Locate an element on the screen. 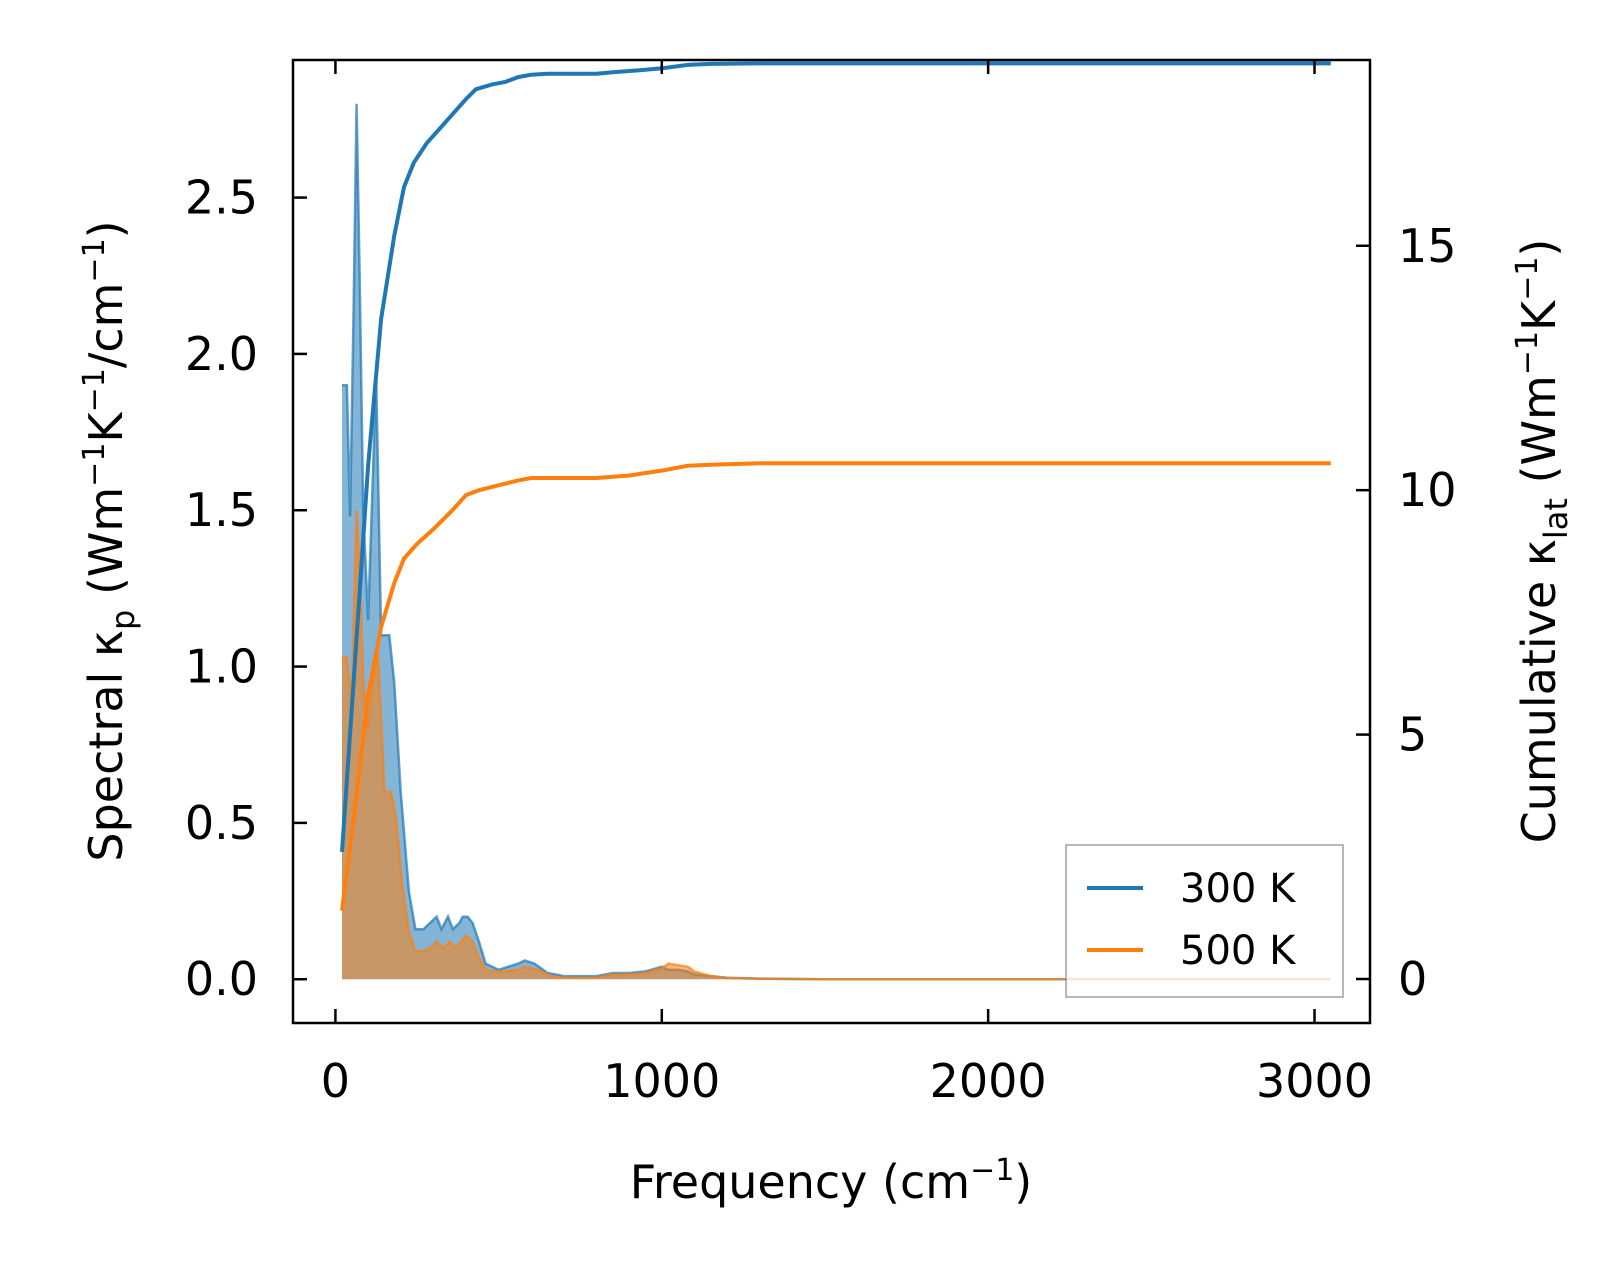 The image size is (1623, 1264). y-right-tick-label: 0 is located at coordinates (1412, 979).